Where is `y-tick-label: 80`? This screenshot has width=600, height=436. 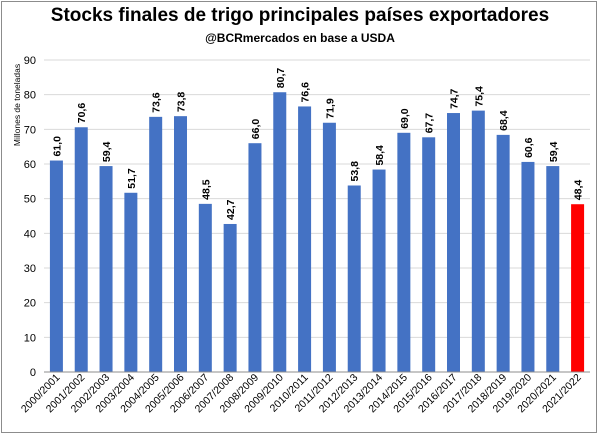
y-tick-label: 80 is located at coordinates (30, 96).